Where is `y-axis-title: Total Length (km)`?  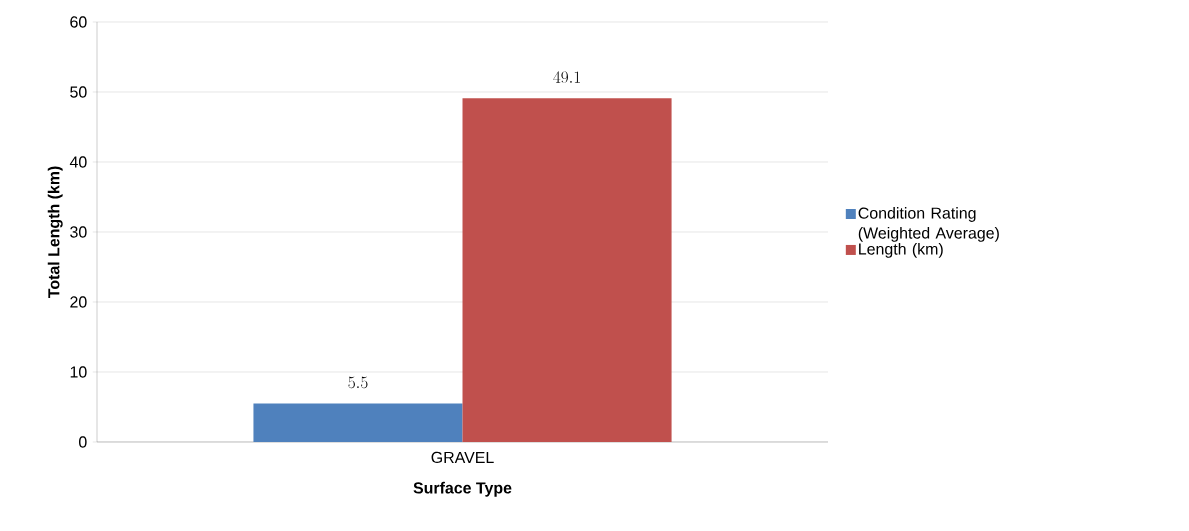
y-axis-title: Total Length (km) is located at coordinates (55, 232).